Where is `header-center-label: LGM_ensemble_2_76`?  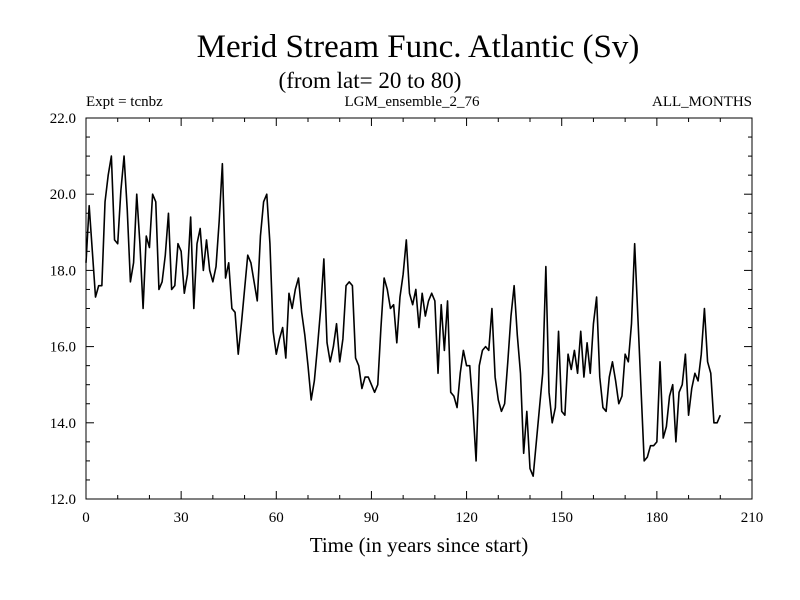 header-center-label: LGM_ensemble_2_76 is located at coordinates (412, 102).